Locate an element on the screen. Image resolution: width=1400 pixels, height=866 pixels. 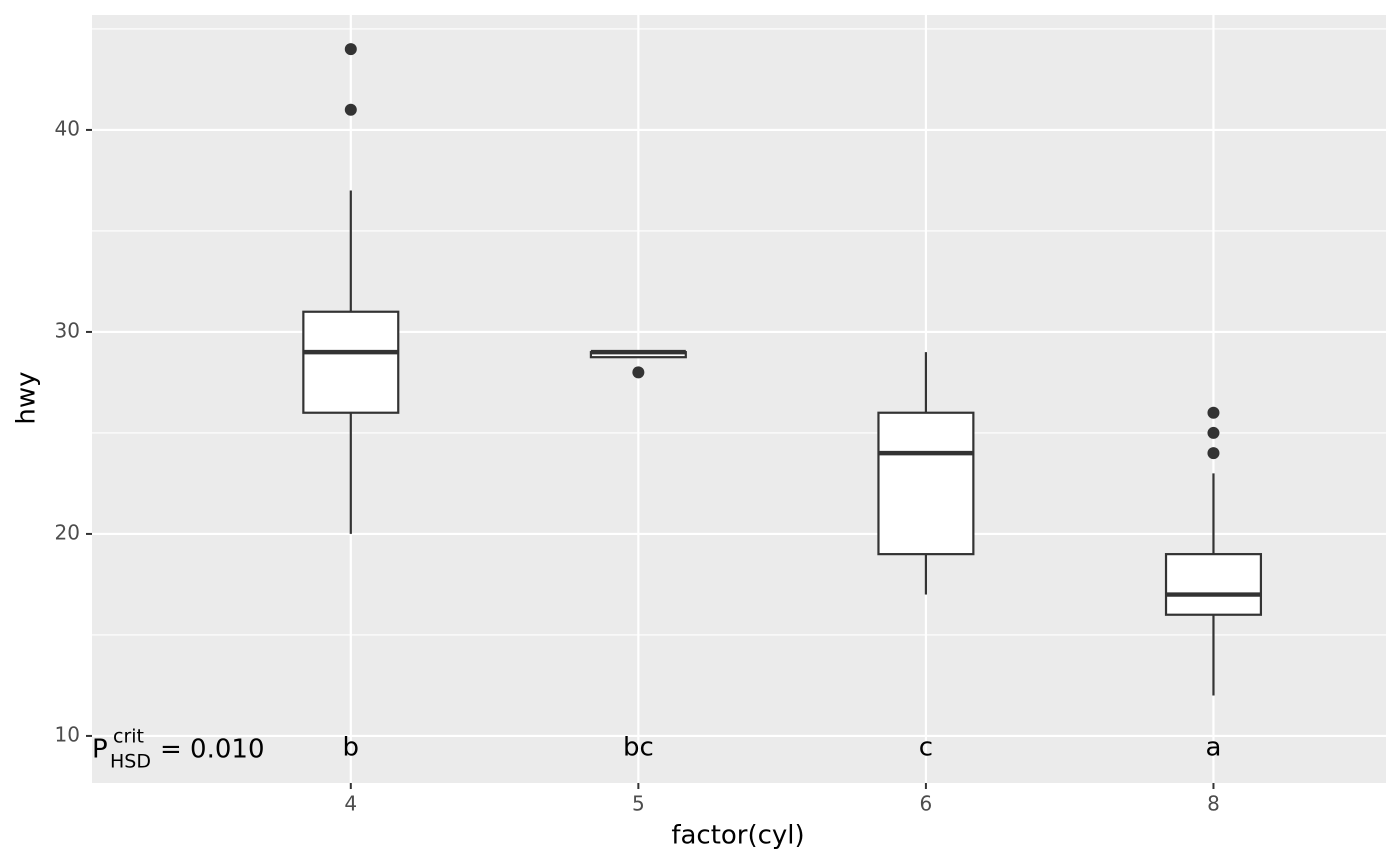
x-tick-label: 4 is located at coordinates (350, 804).